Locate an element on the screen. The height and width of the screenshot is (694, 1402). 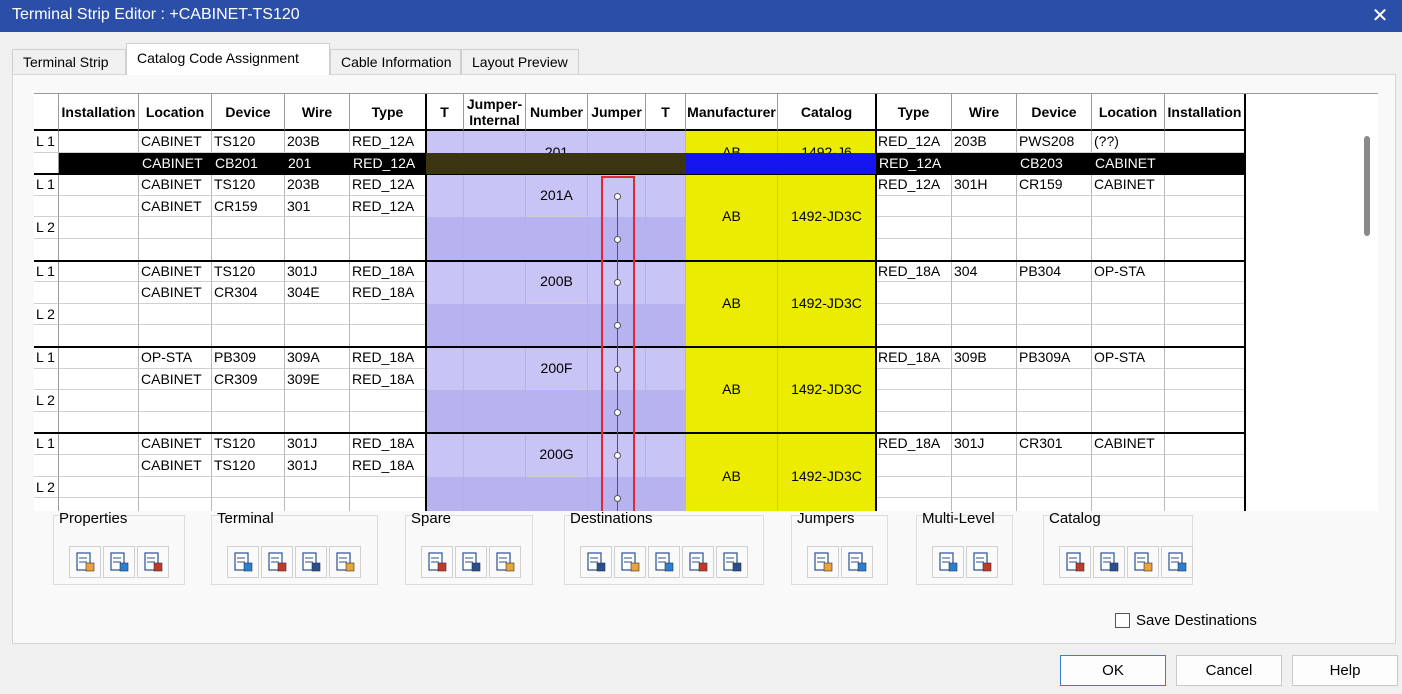
left-cell: PB309 is located at coordinates (248, 358).